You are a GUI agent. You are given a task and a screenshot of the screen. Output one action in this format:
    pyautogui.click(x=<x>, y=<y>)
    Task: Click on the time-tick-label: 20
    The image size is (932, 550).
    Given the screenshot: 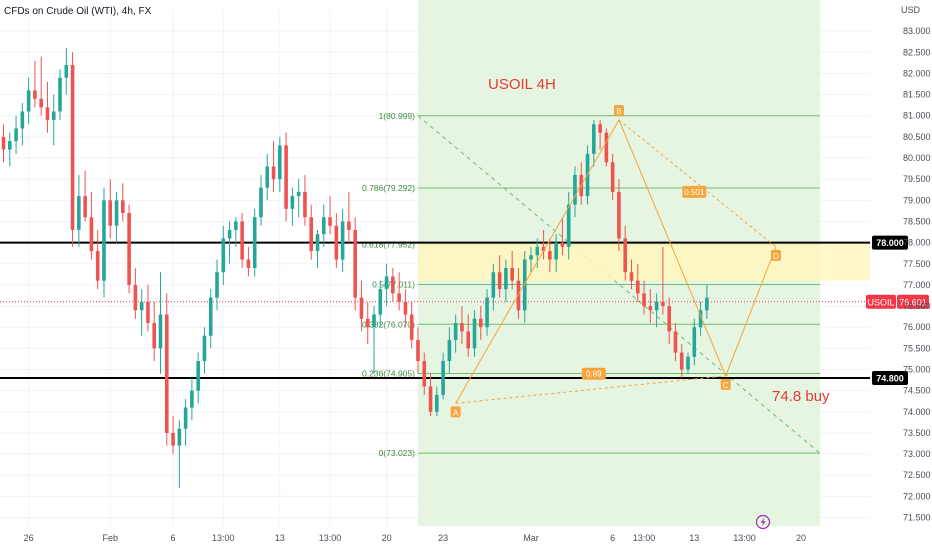 What is the action you would take?
    pyautogui.click(x=801, y=538)
    